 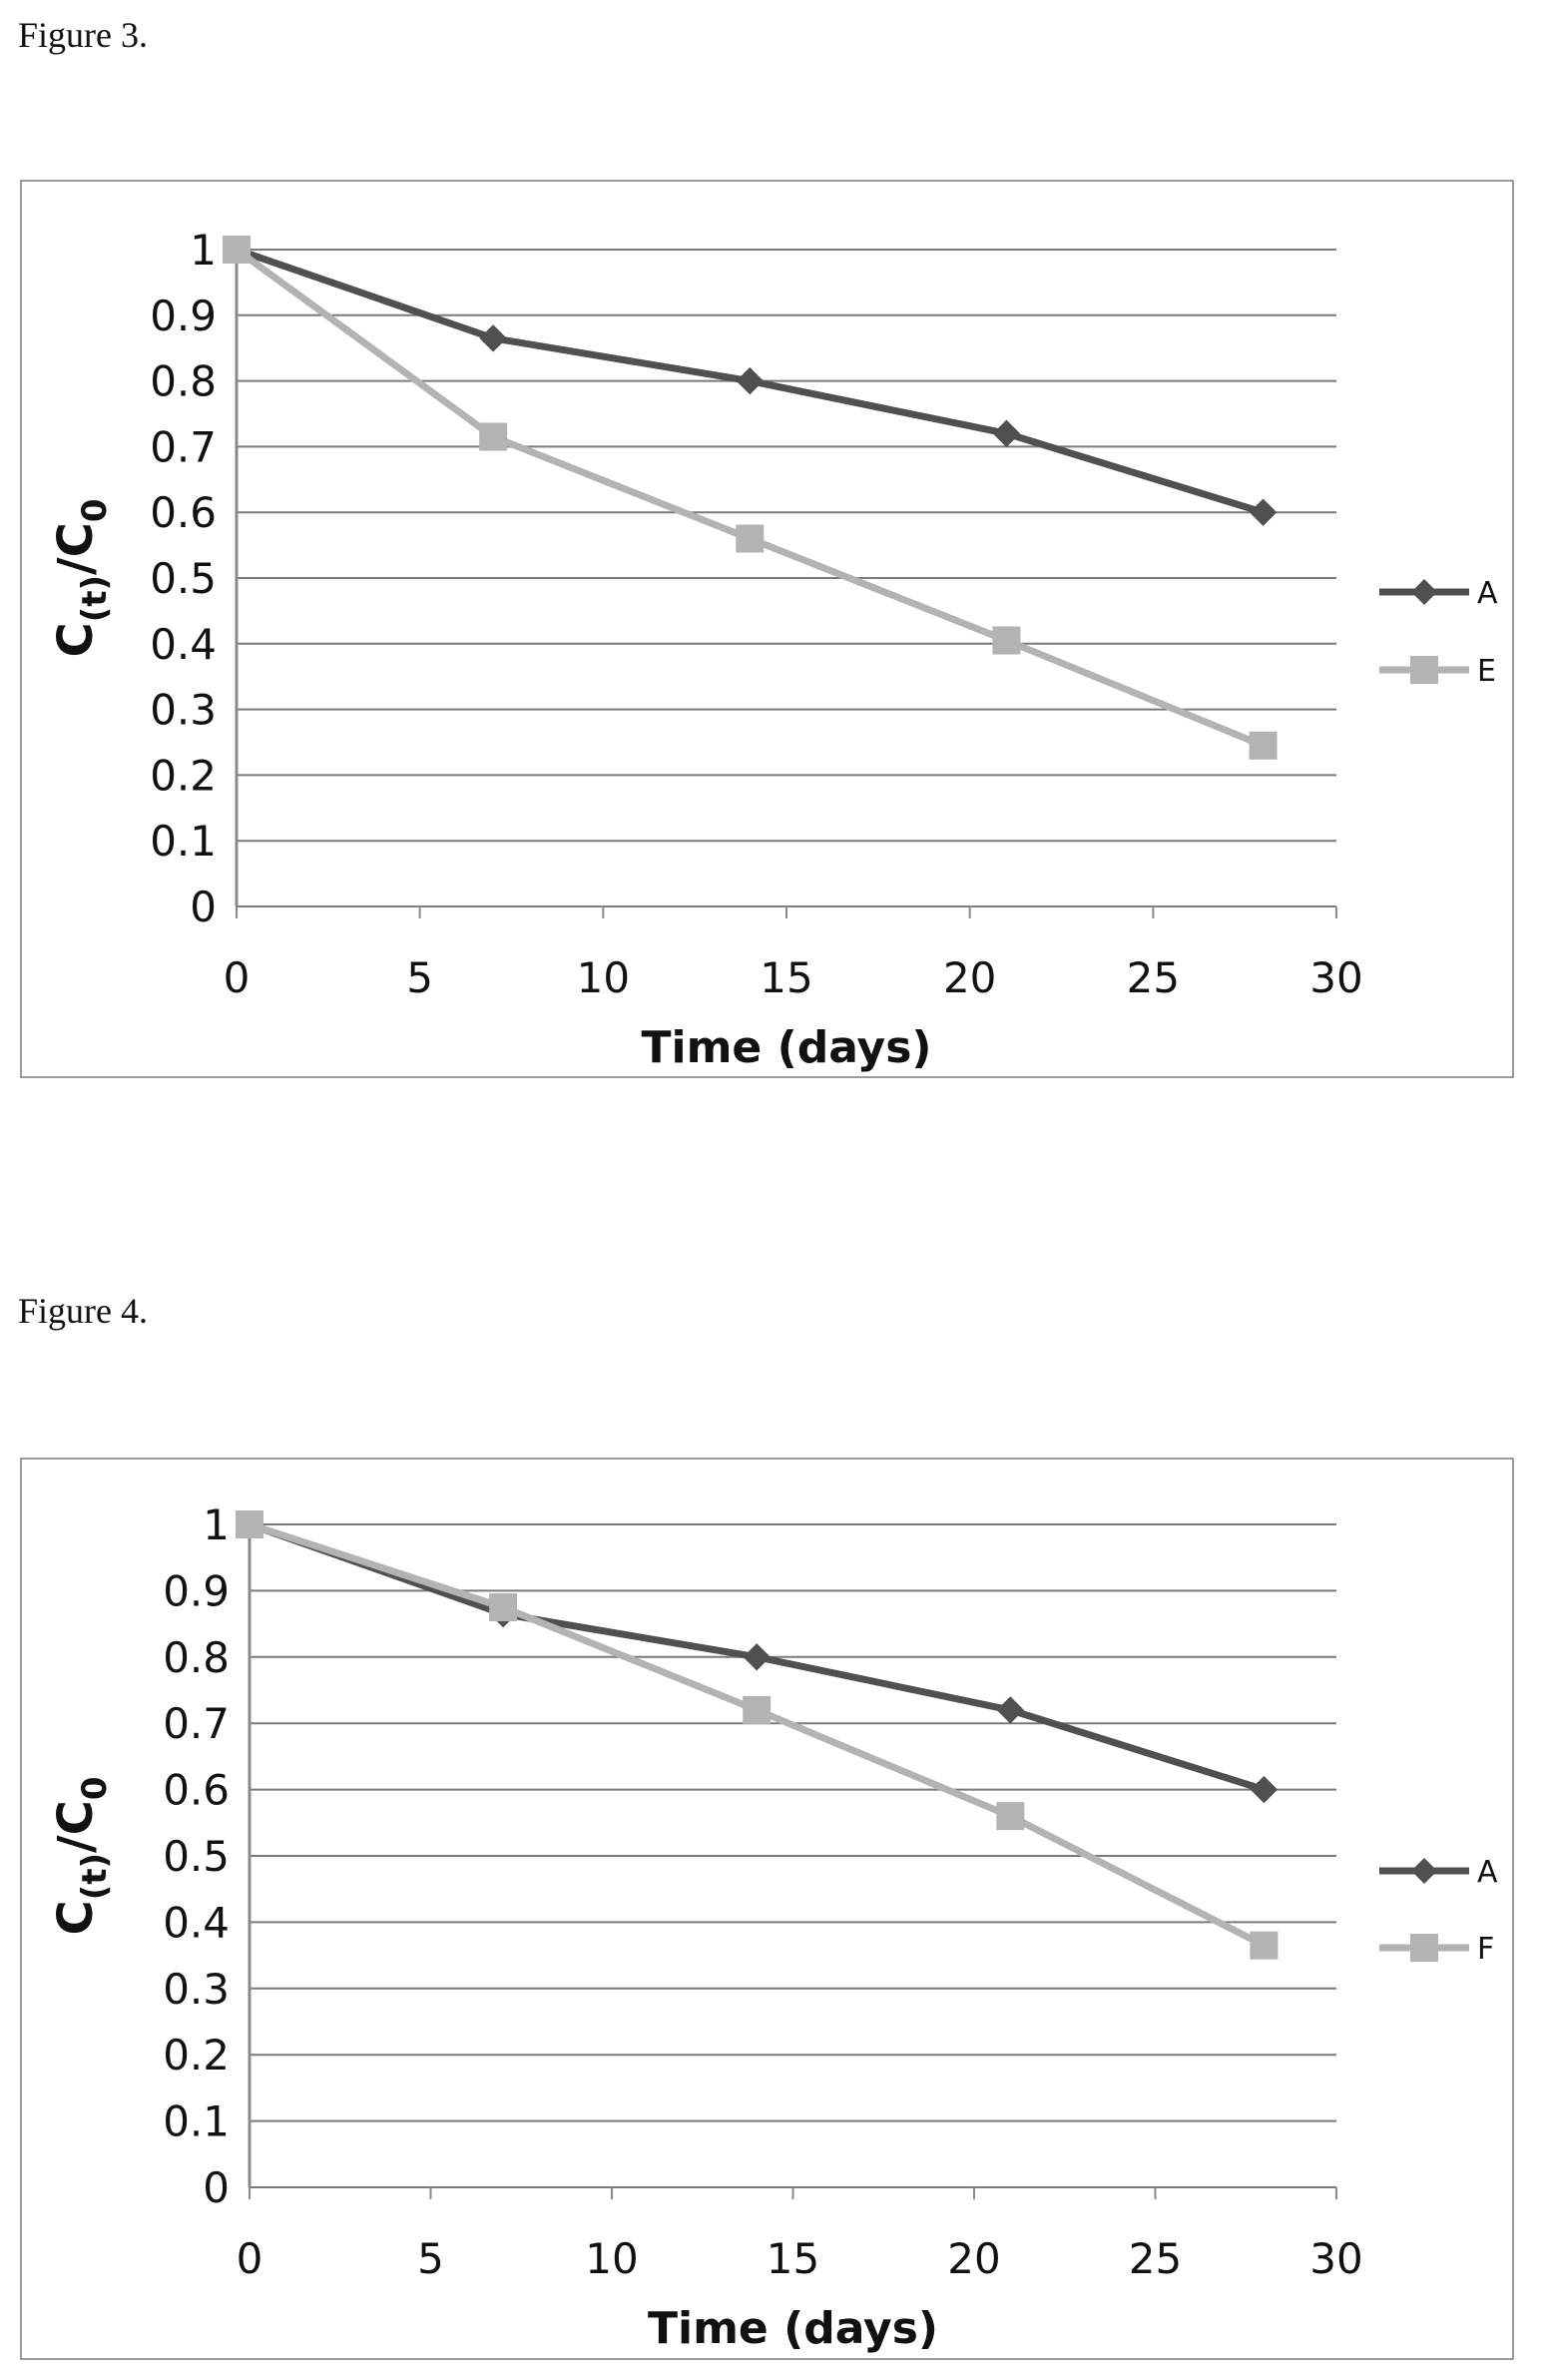 What do you see at coordinates (1486, 671) in the screenshot?
I see `legend-label-E: E` at bounding box center [1486, 671].